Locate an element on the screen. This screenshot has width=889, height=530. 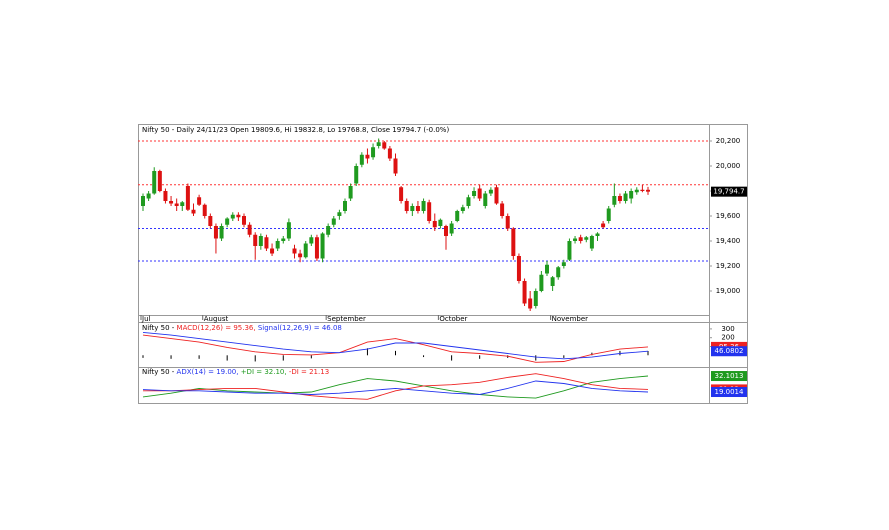
title-part: Signal(12,26,9) = 46.08 is located at coordinates (300, 328).